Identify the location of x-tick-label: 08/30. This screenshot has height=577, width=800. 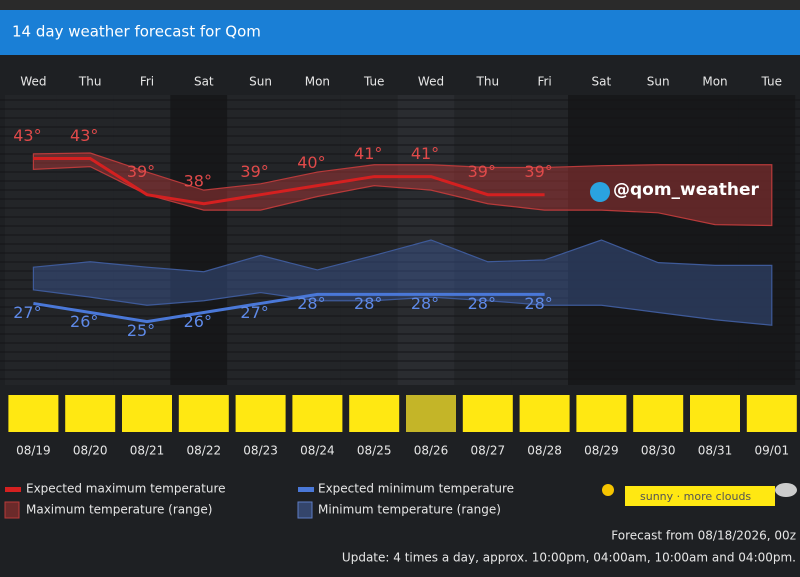
(658, 451).